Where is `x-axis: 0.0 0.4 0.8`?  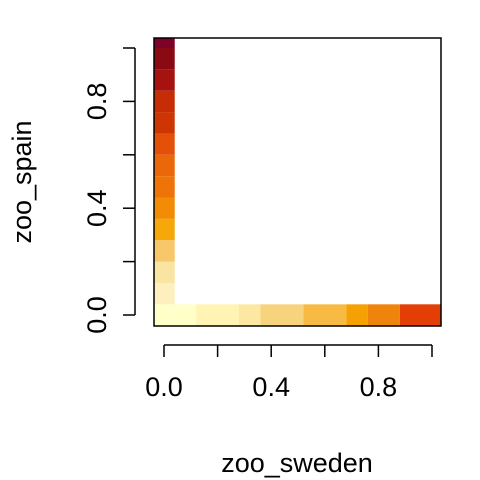
x-axis: 0.0 0.4 0.8 is located at coordinates (289, 373).